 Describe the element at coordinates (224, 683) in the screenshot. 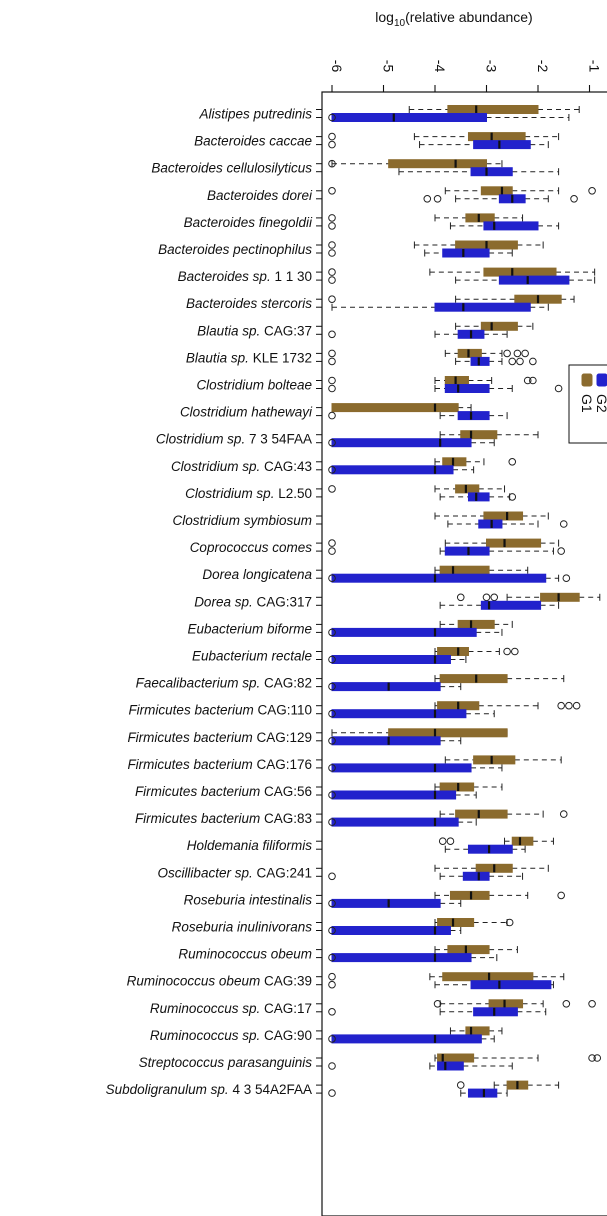

I see `category-label: Faecalibacterium sp. CAG:82` at that location.